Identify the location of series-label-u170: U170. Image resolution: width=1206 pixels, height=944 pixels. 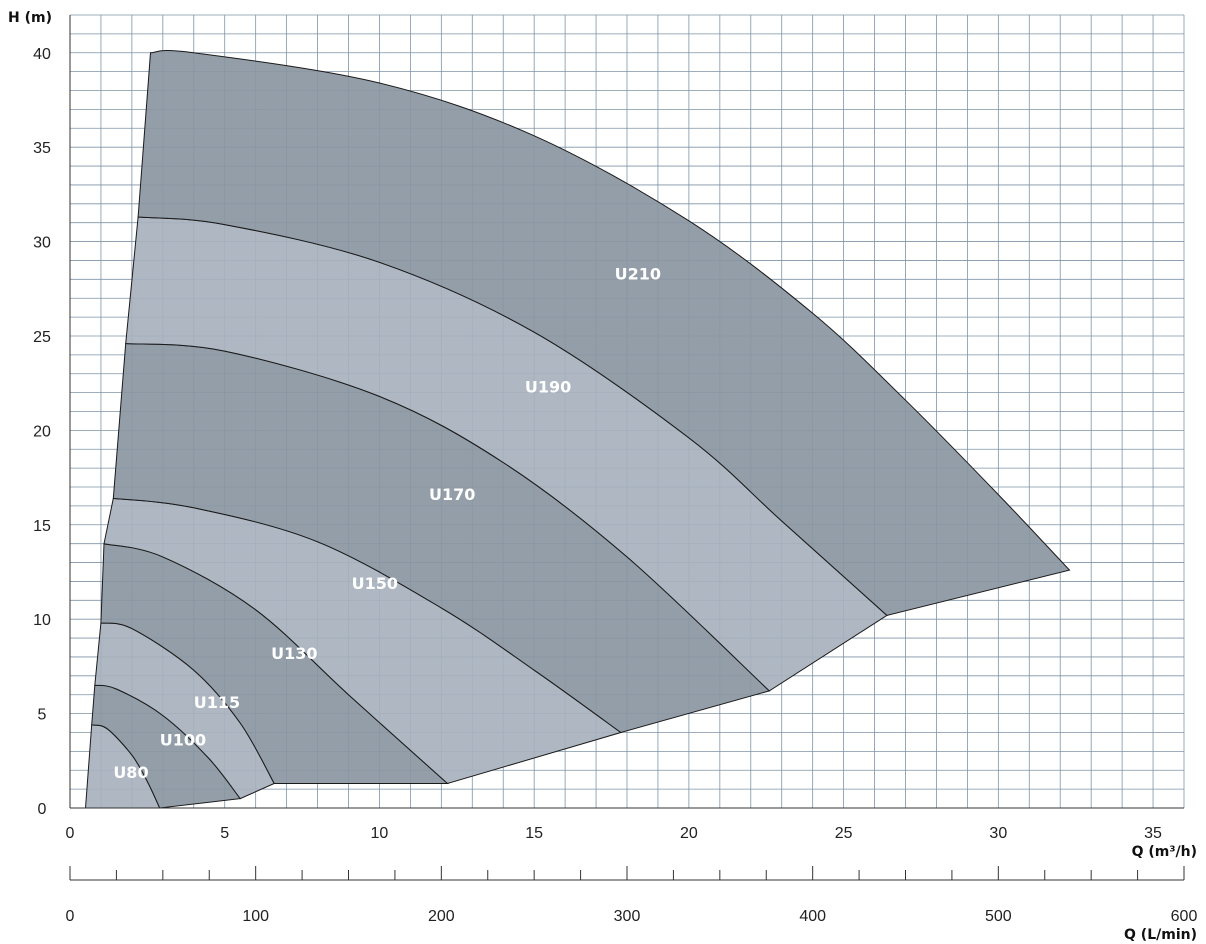
(452, 494).